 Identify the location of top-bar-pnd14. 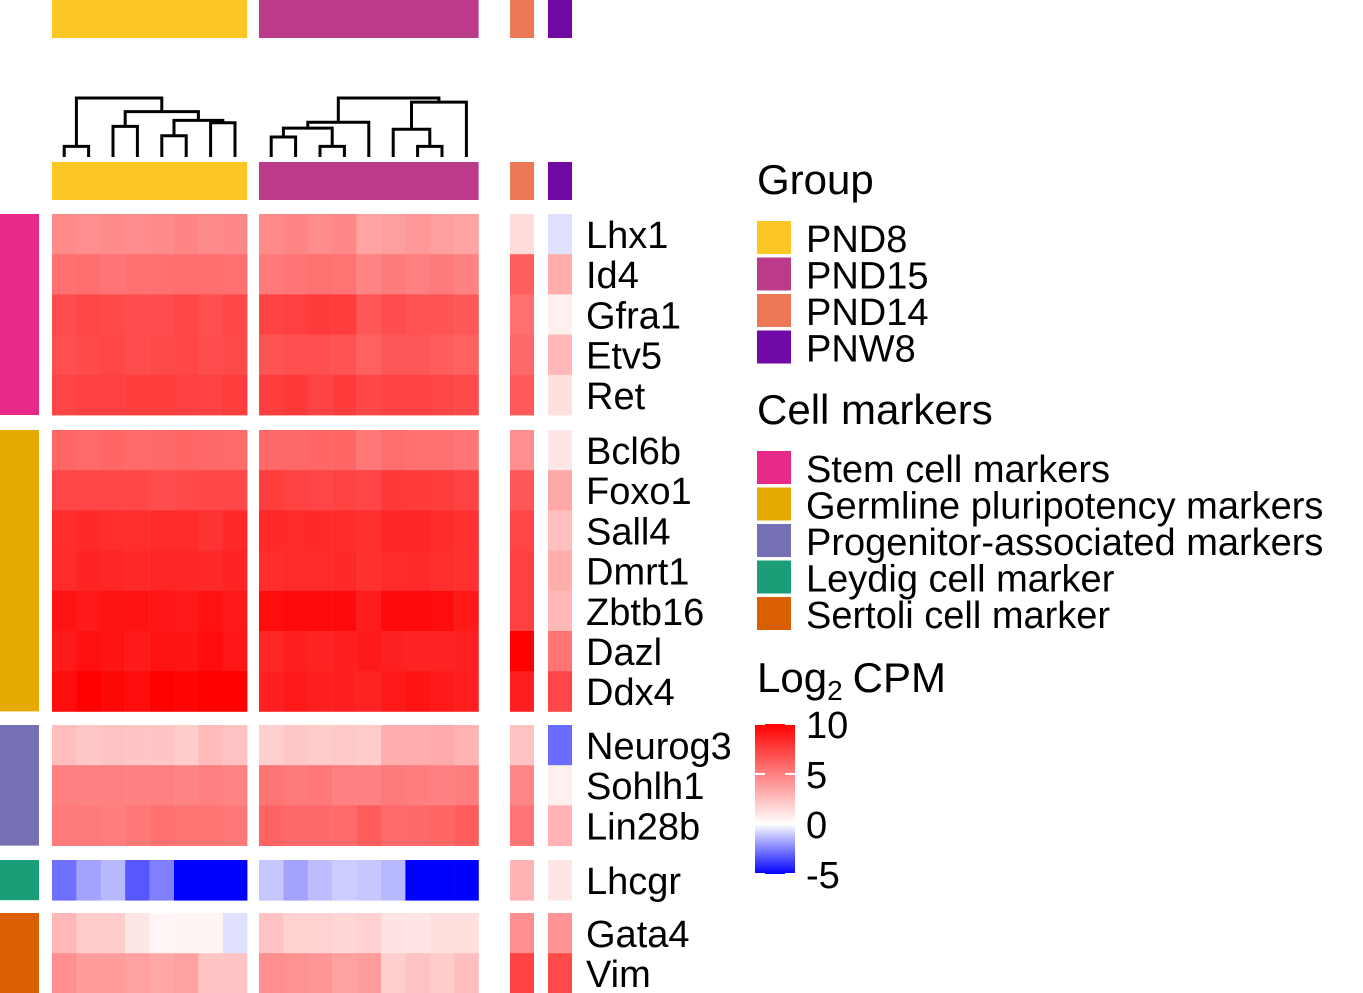
(522, 19).